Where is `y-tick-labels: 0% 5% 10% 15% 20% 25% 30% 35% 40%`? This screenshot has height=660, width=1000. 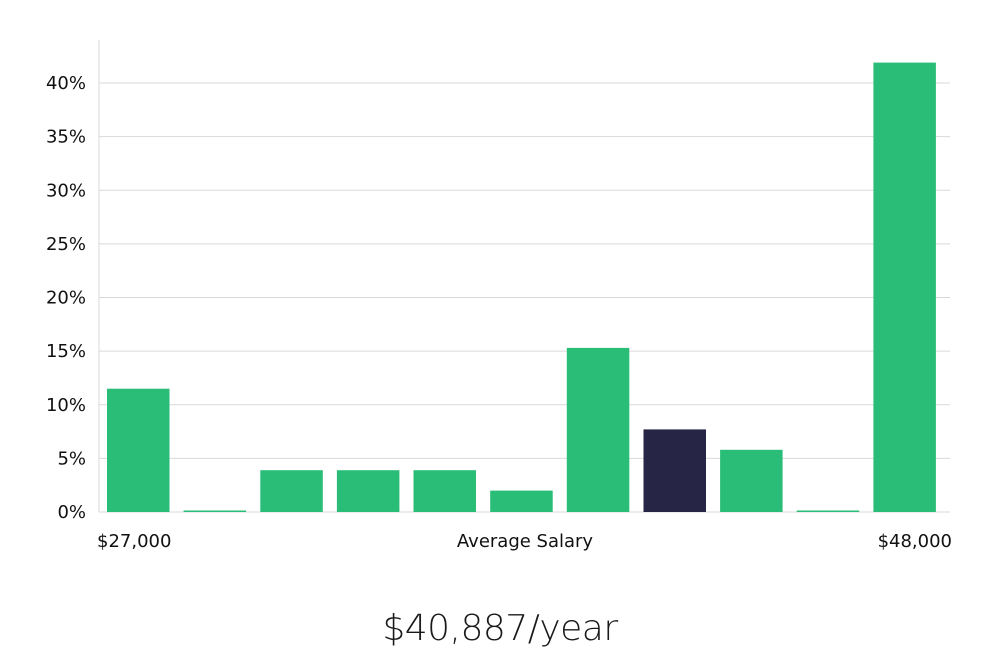
y-tick-labels: 0% 5% 10% 15% 20% 25% 30% 35% 40% is located at coordinates (66, 298).